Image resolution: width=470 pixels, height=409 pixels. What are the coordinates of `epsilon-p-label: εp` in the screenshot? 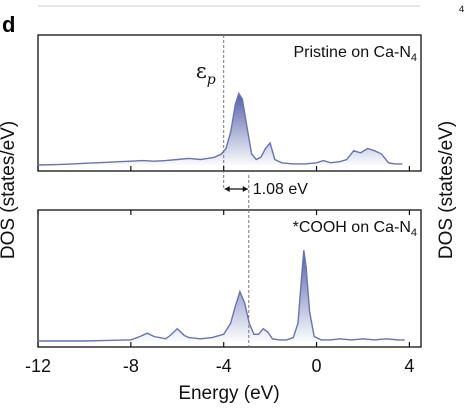 It's located at (206, 73).